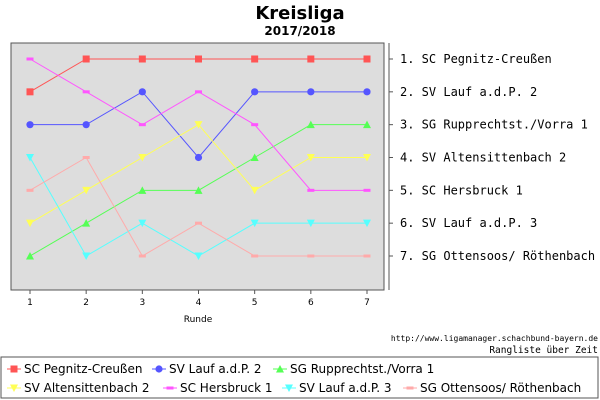  I want to click on legend-item: SC Pegnitz-Creußen, so click(74, 369).